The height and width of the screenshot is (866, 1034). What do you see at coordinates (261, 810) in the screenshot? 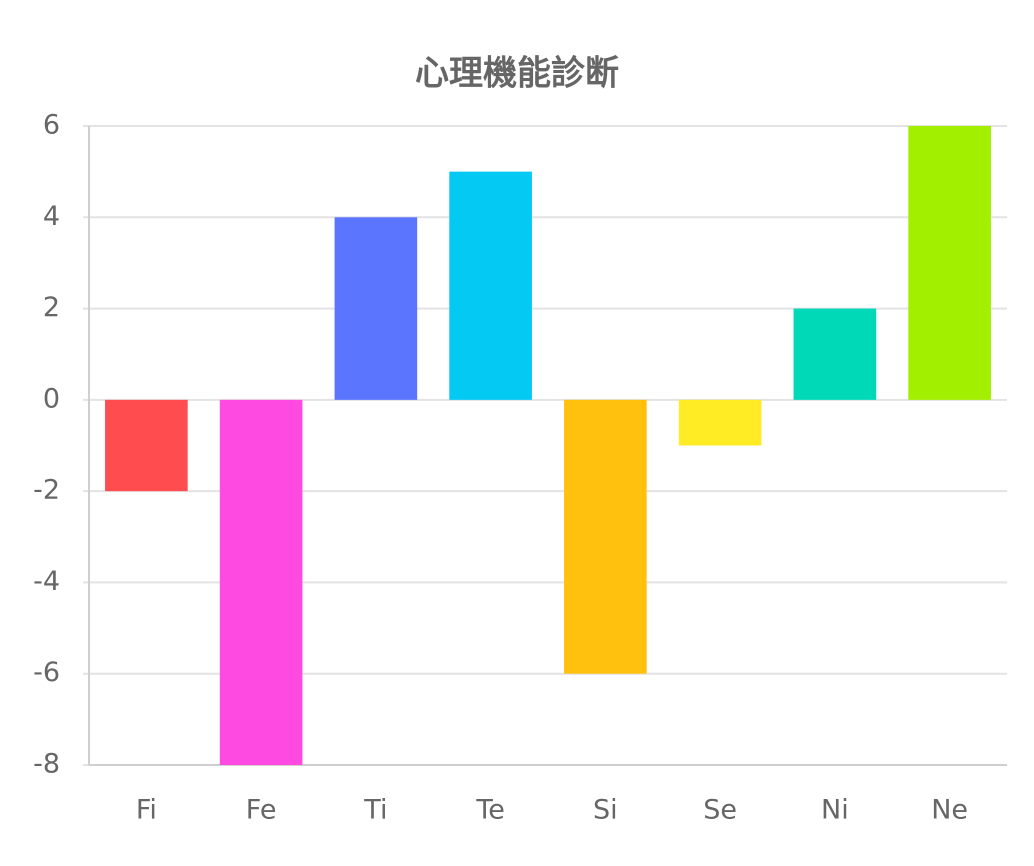
I see `x-tick-label: Fe` at bounding box center [261, 810].